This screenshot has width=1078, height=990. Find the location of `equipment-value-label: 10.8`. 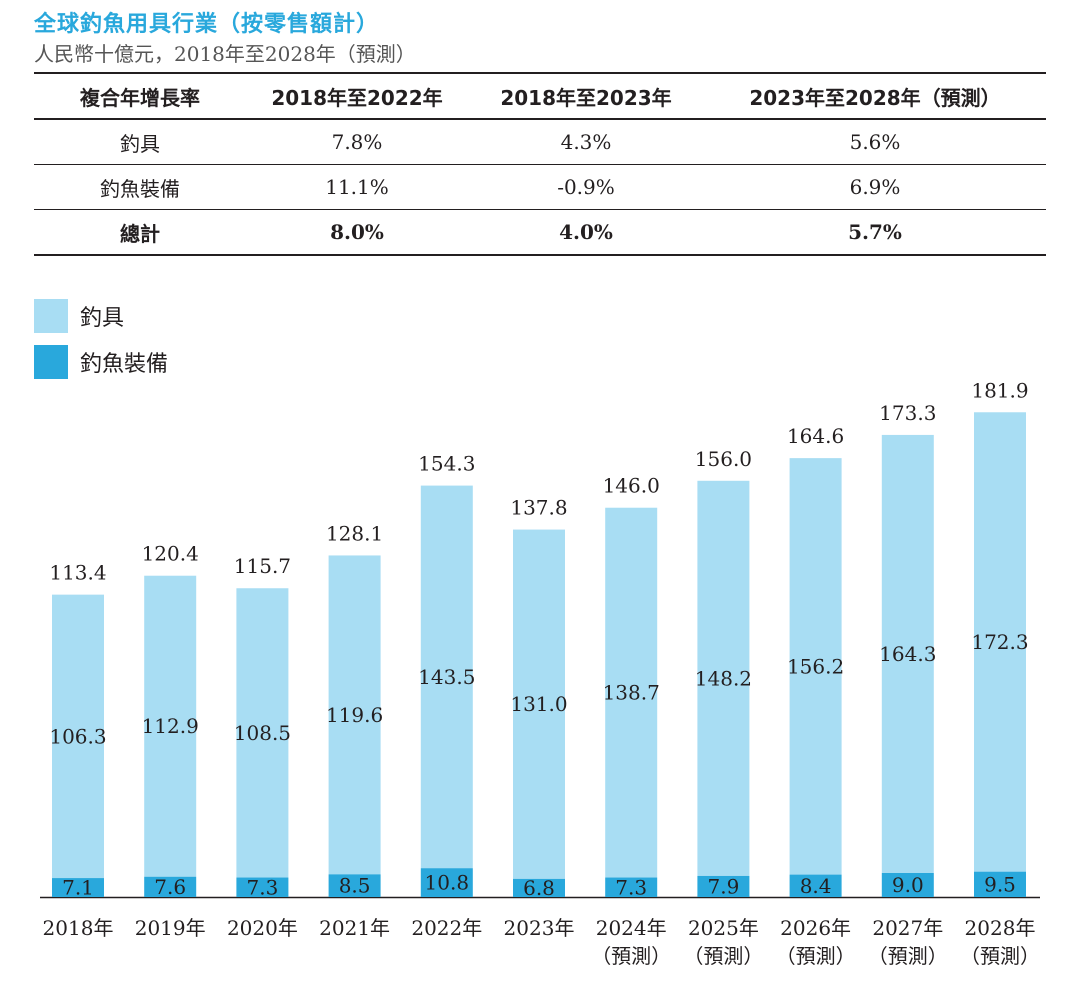

equipment-value-label: 10.8 is located at coordinates (447, 883).